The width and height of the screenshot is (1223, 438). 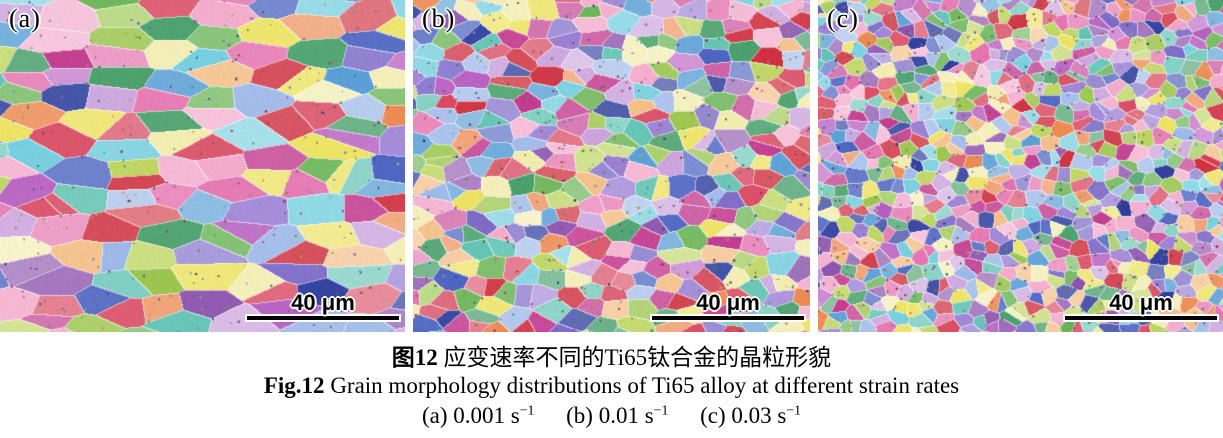 I want to click on scale-bar-b: 40 μm, so click(x=728, y=305).